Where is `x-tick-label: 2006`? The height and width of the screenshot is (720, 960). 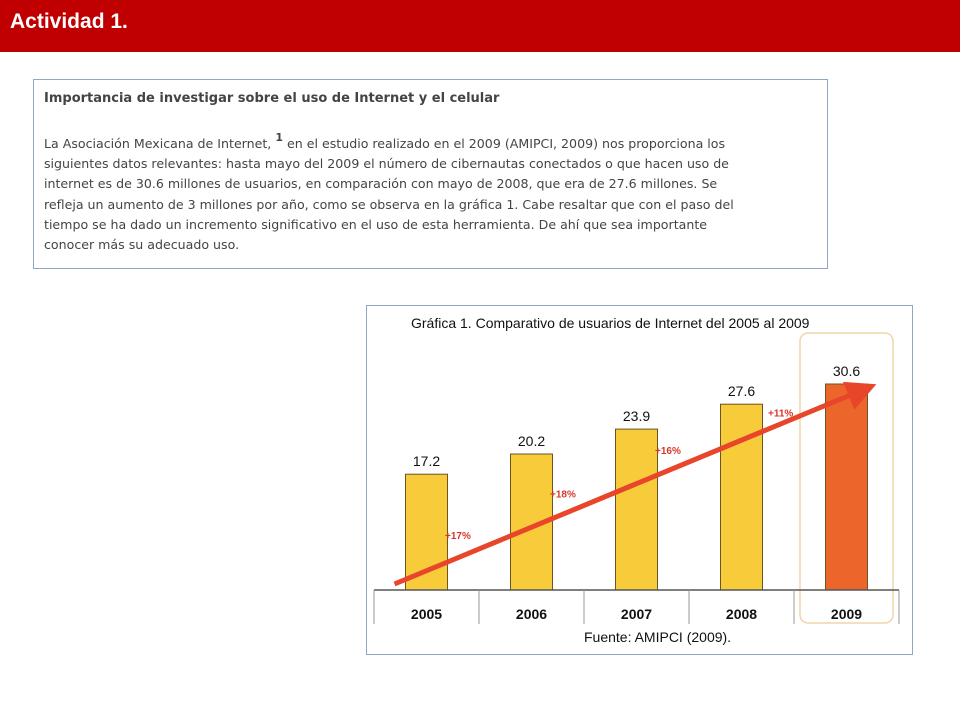
x-tick-label: 2006 is located at coordinates (531, 614).